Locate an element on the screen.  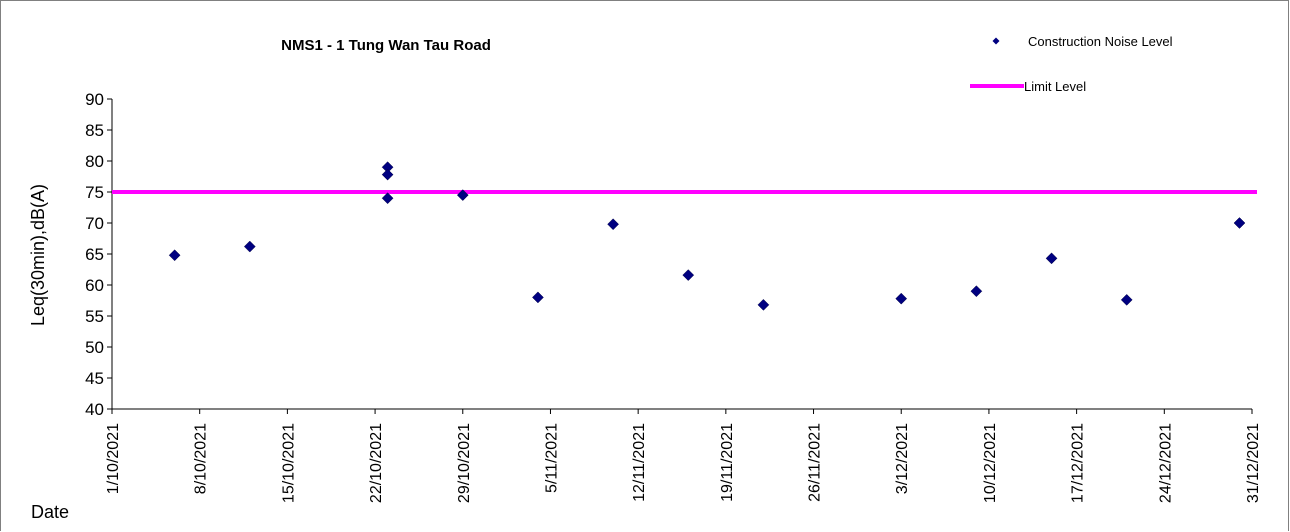
y-tick-label: 50 is located at coordinates (94, 347).